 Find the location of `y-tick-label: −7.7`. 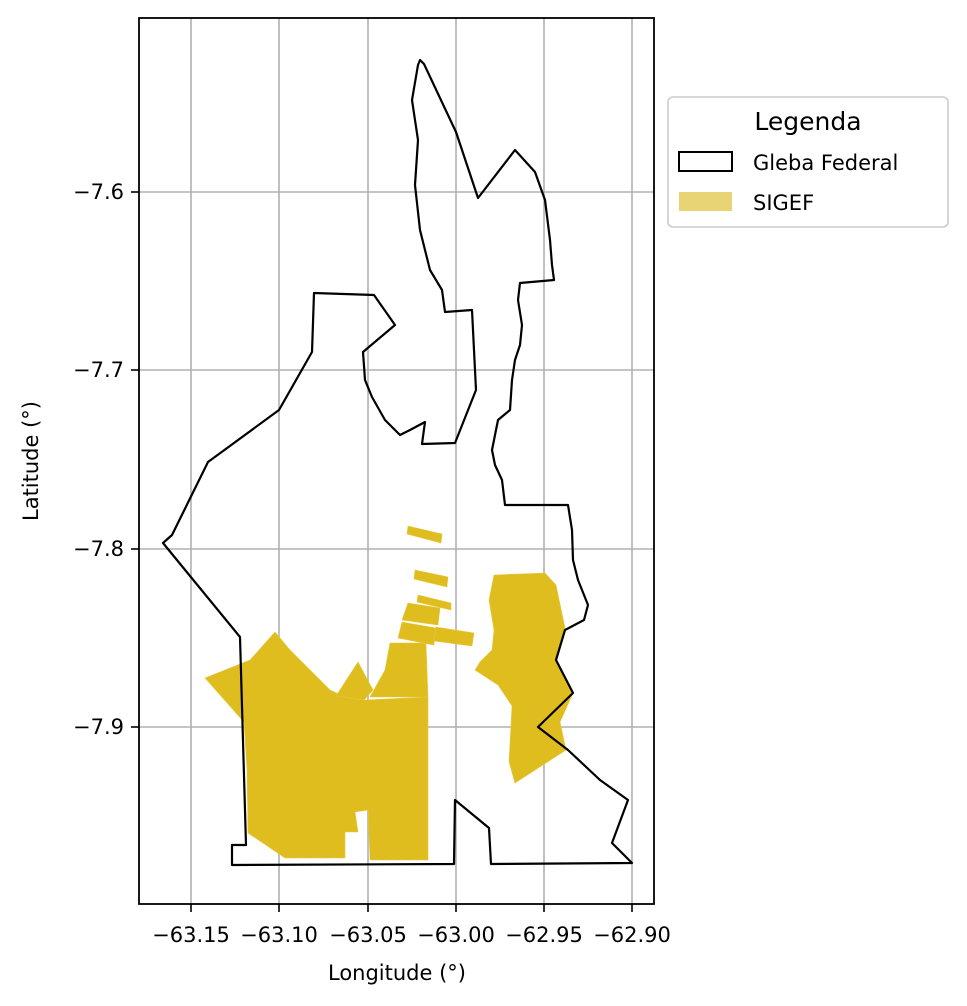

y-tick-label: −7.7 is located at coordinates (98, 370).